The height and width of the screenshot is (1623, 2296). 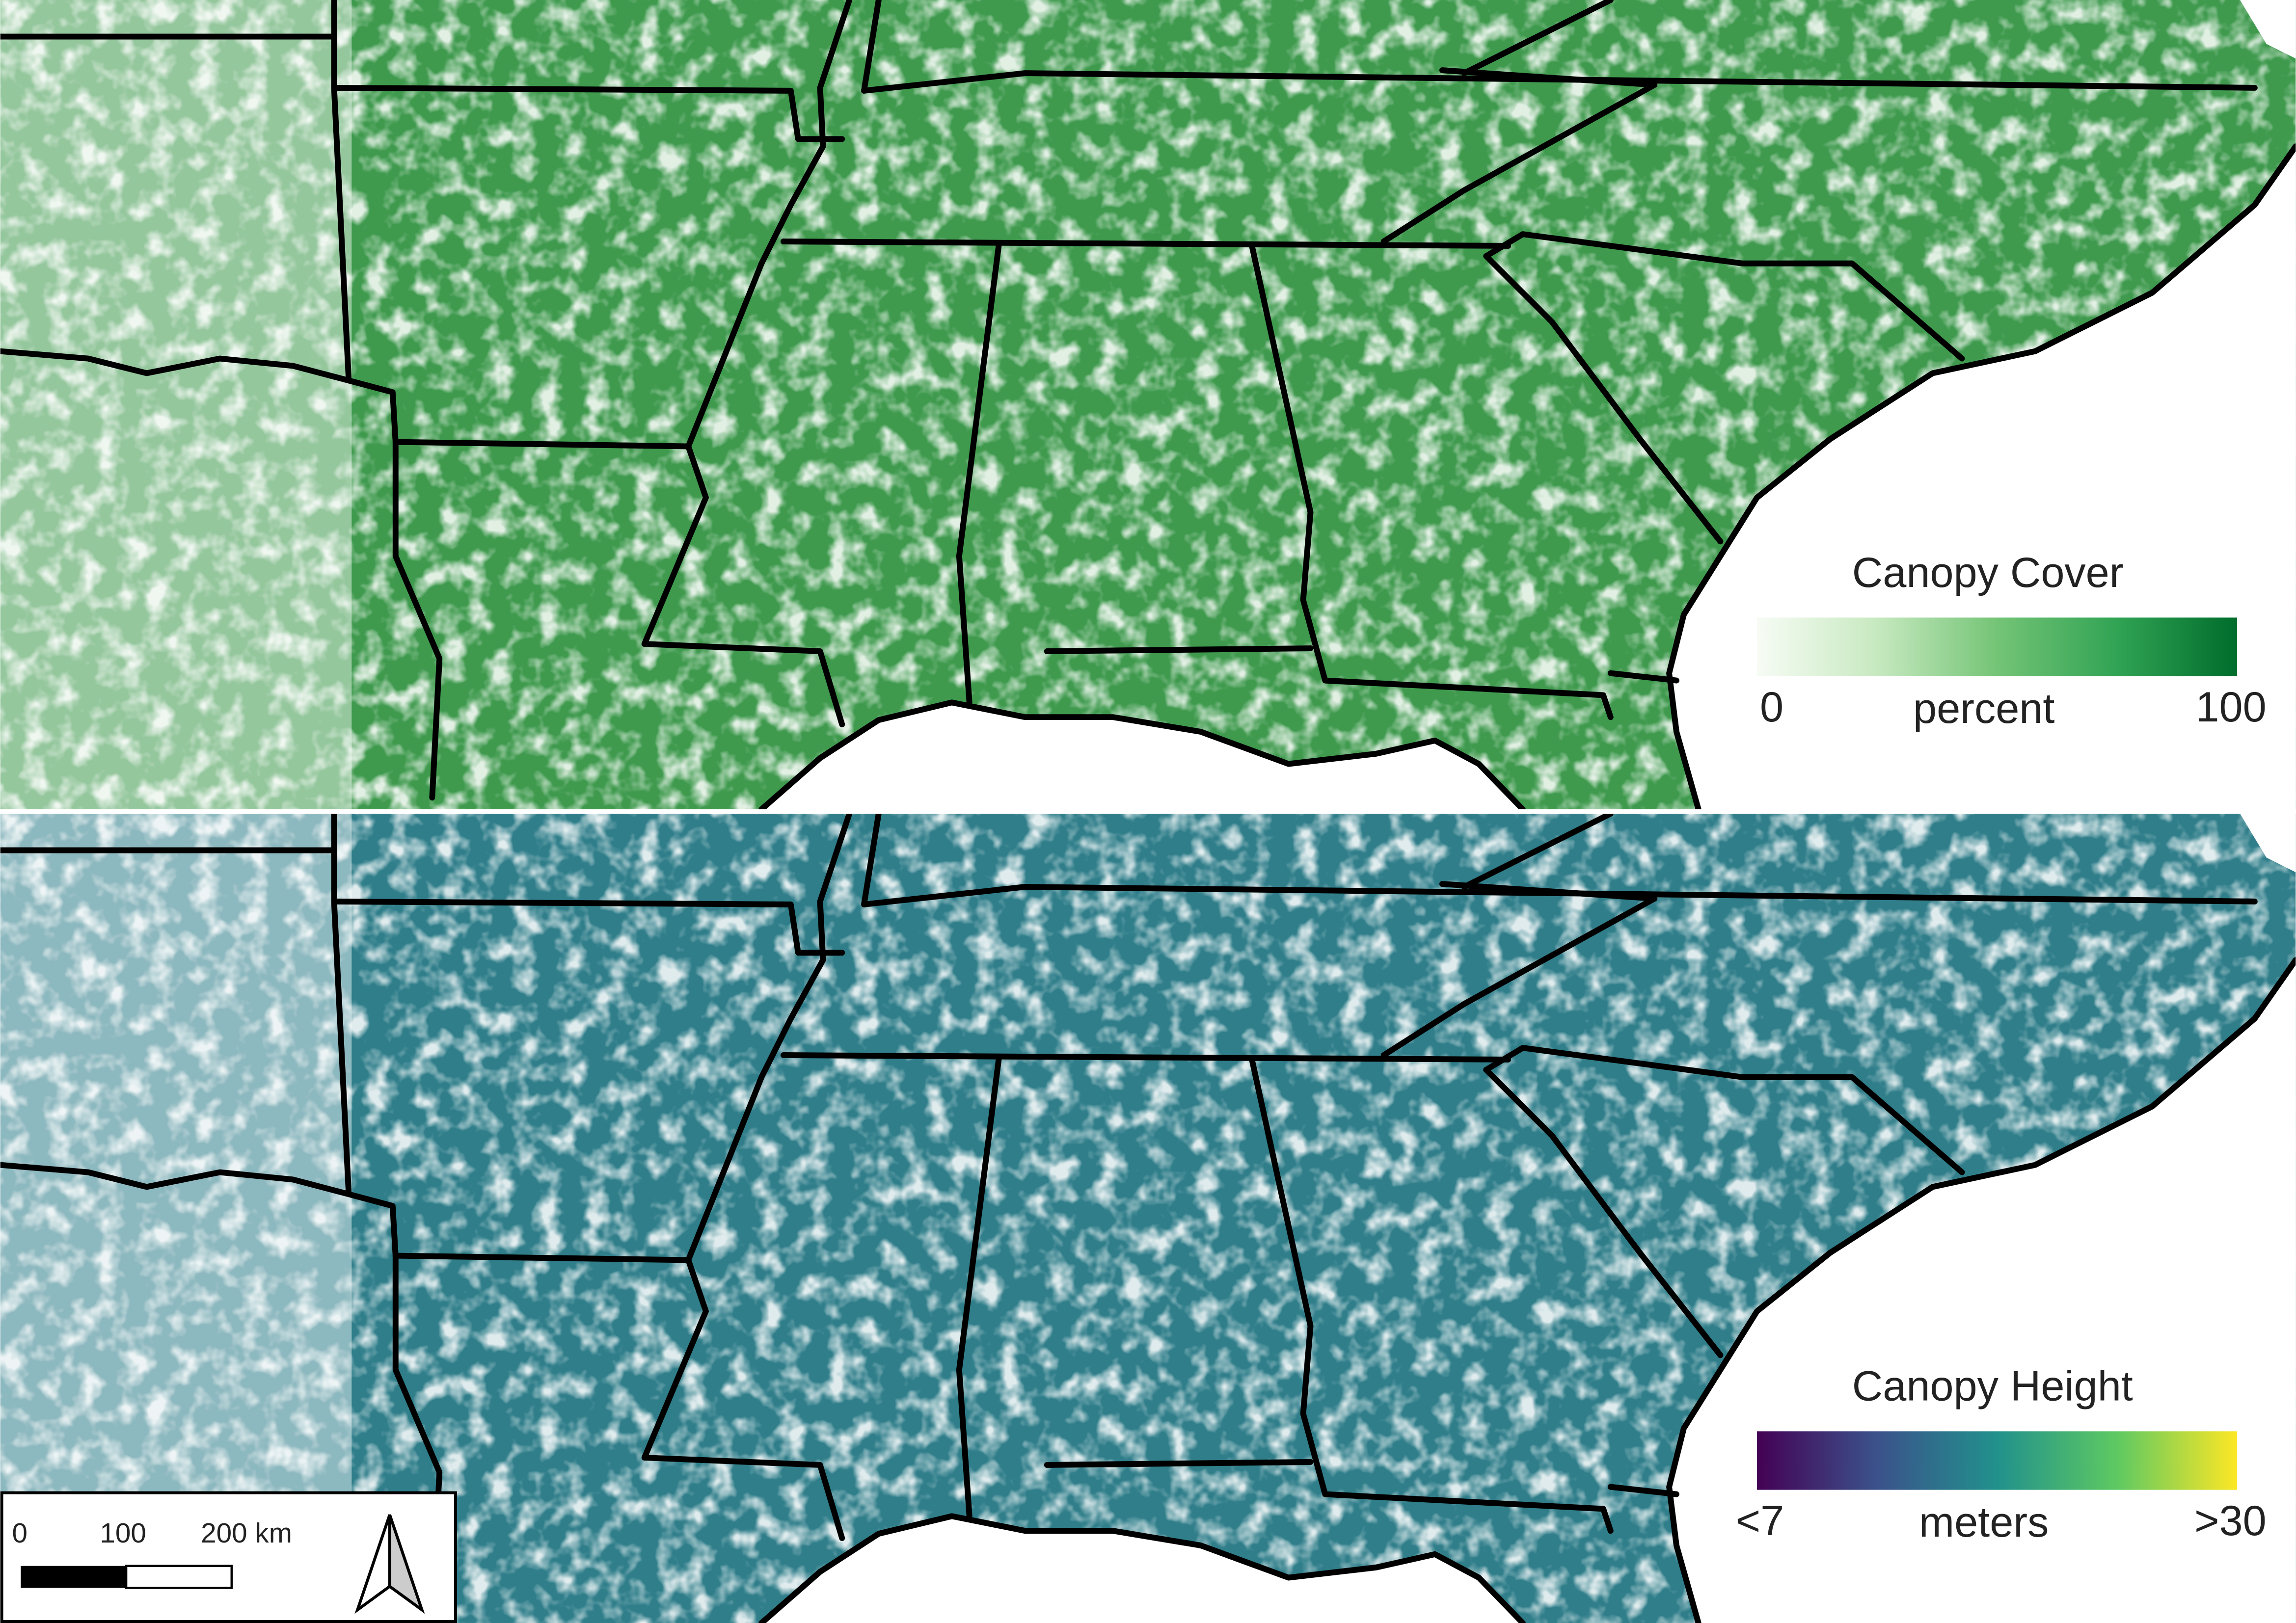 I want to click on scale-label: 200 km, so click(x=246, y=1533).